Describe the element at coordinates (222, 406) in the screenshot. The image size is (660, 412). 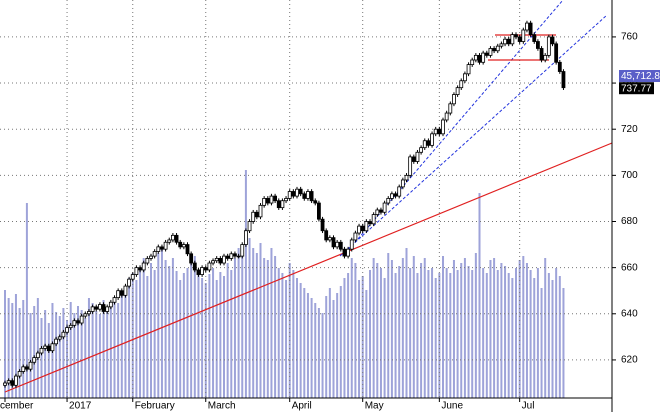
I see `x-tick-label: March` at that location.